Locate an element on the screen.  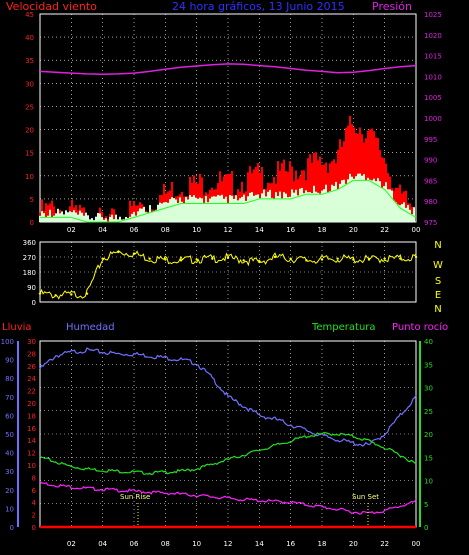
humidity-tick-label: 40 is located at coordinates (9, 454).